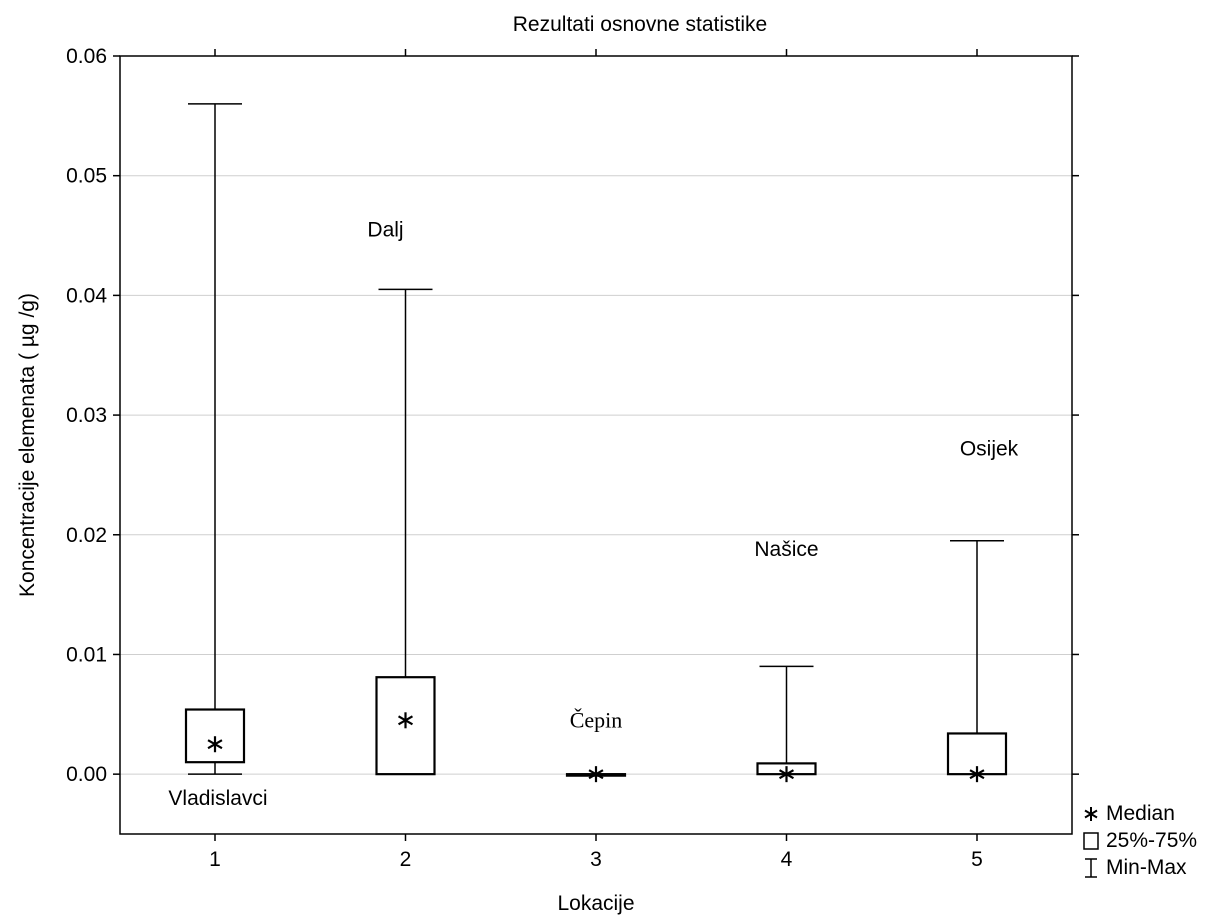  I want to click on legend-label-median: Median, so click(1140, 813).